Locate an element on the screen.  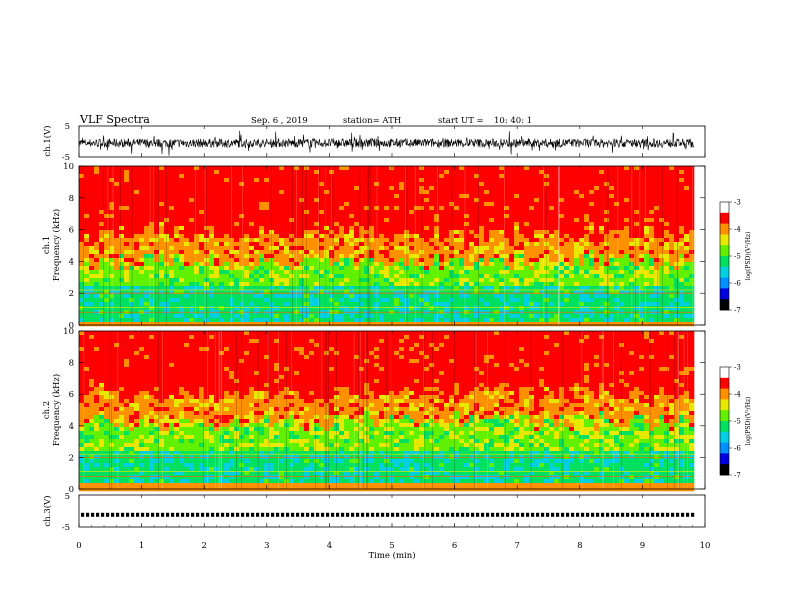
spectrogram-cell-1961 is located at coordinates (326, 172).